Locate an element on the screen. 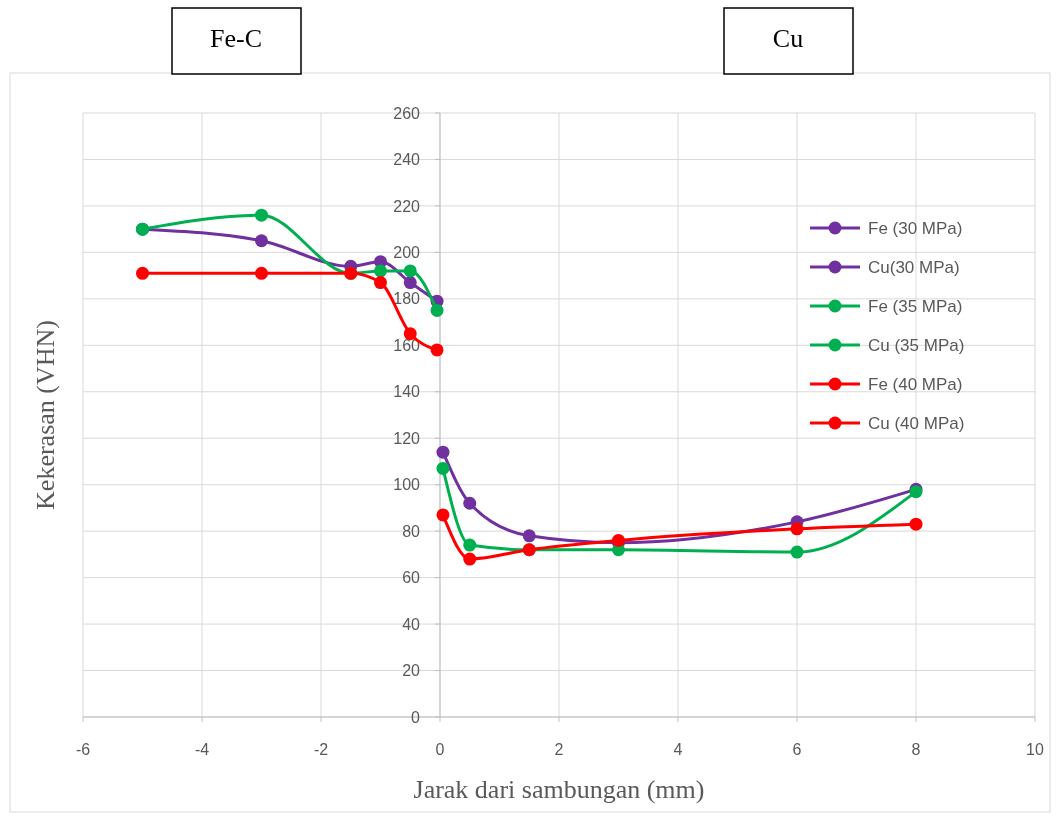 This screenshot has width=1057, height=816. y-tick-label: 80 is located at coordinates (411, 531).